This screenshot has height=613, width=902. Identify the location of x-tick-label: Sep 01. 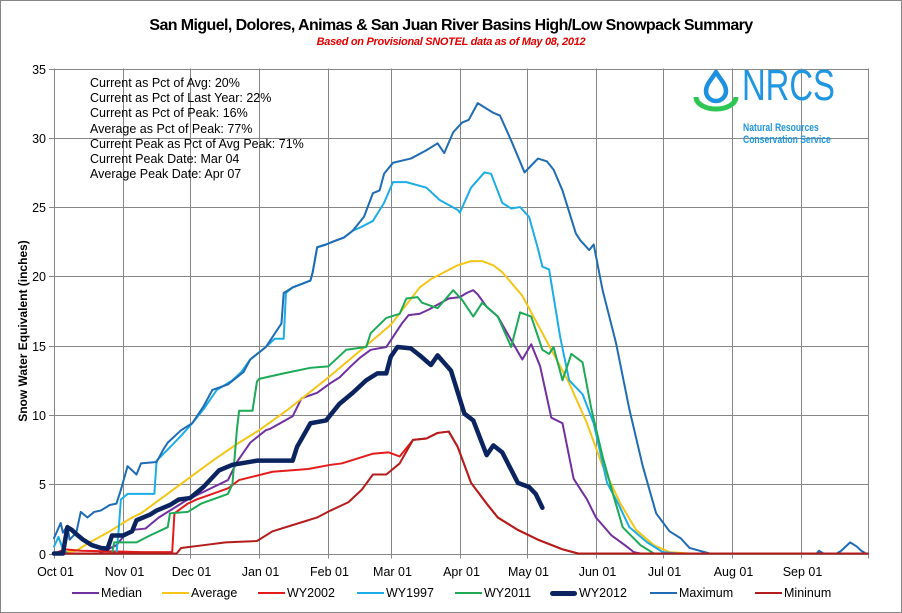
(803, 572).